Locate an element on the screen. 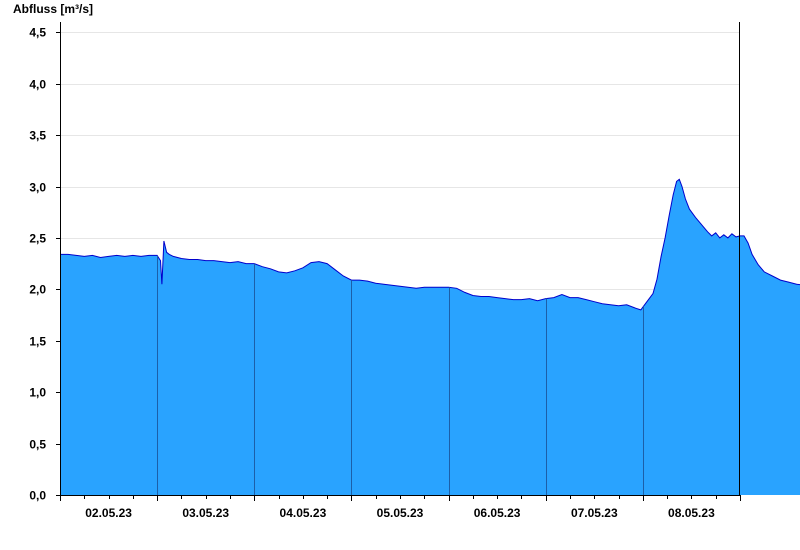 The height and width of the screenshot is (550, 800). y-axis-label: Abfluss [m³/s] is located at coordinates (53, 9).